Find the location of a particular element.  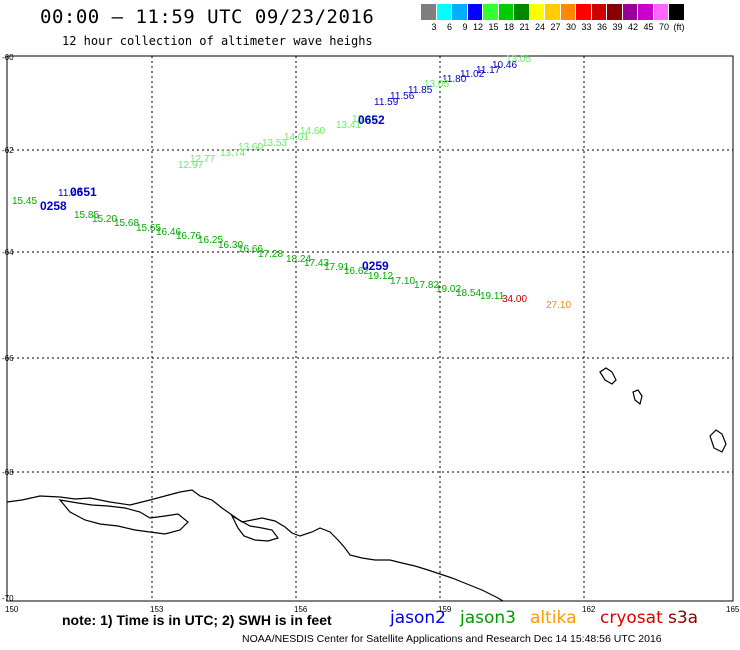

lat-label: -60 is located at coordinates (8, 57).